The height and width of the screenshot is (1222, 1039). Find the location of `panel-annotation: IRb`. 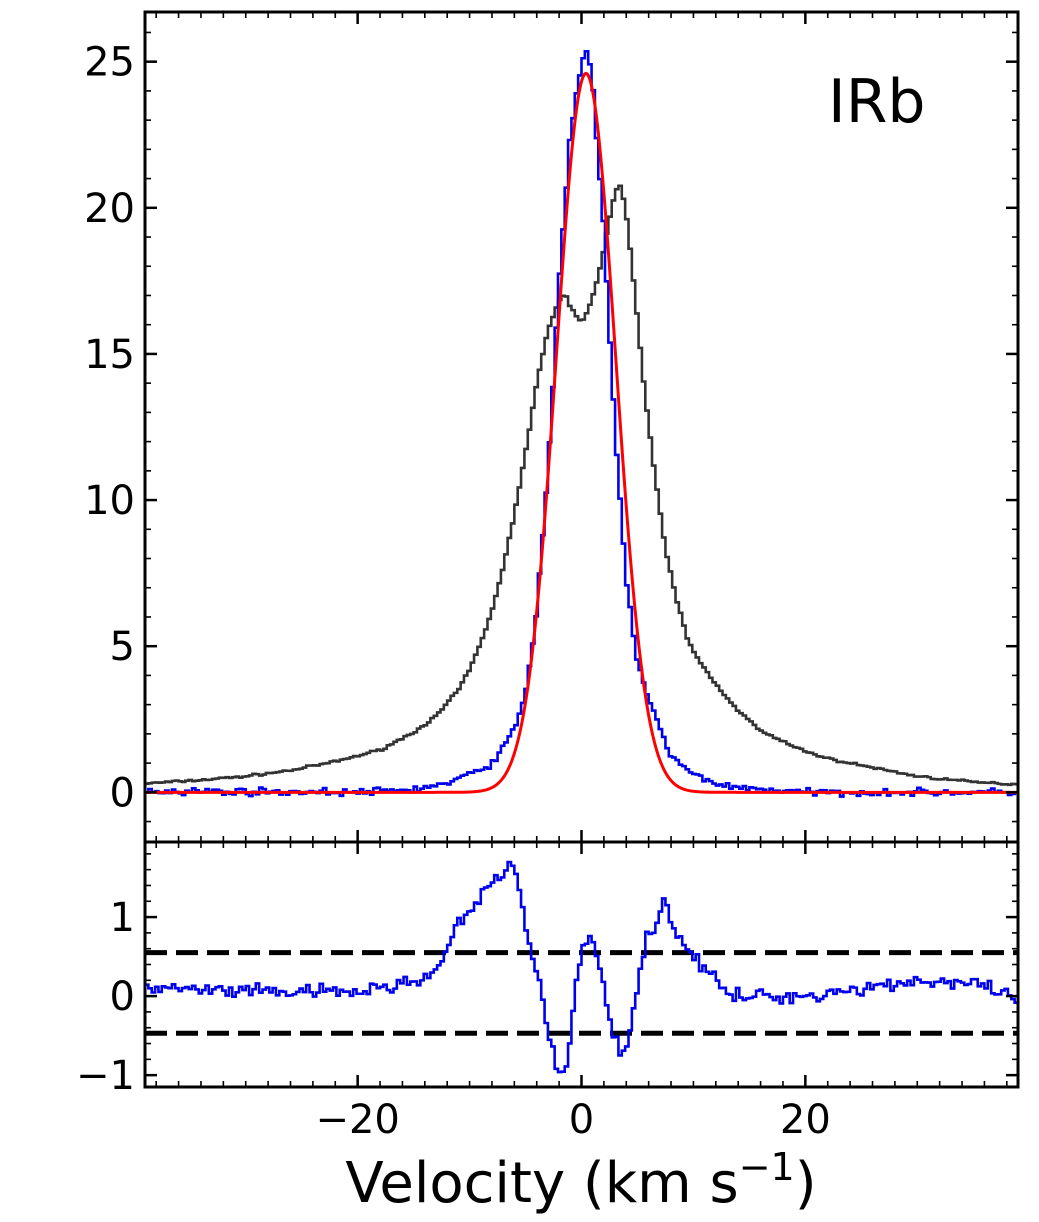

panel-annotation: IRb is located at coordinates (876, 102).